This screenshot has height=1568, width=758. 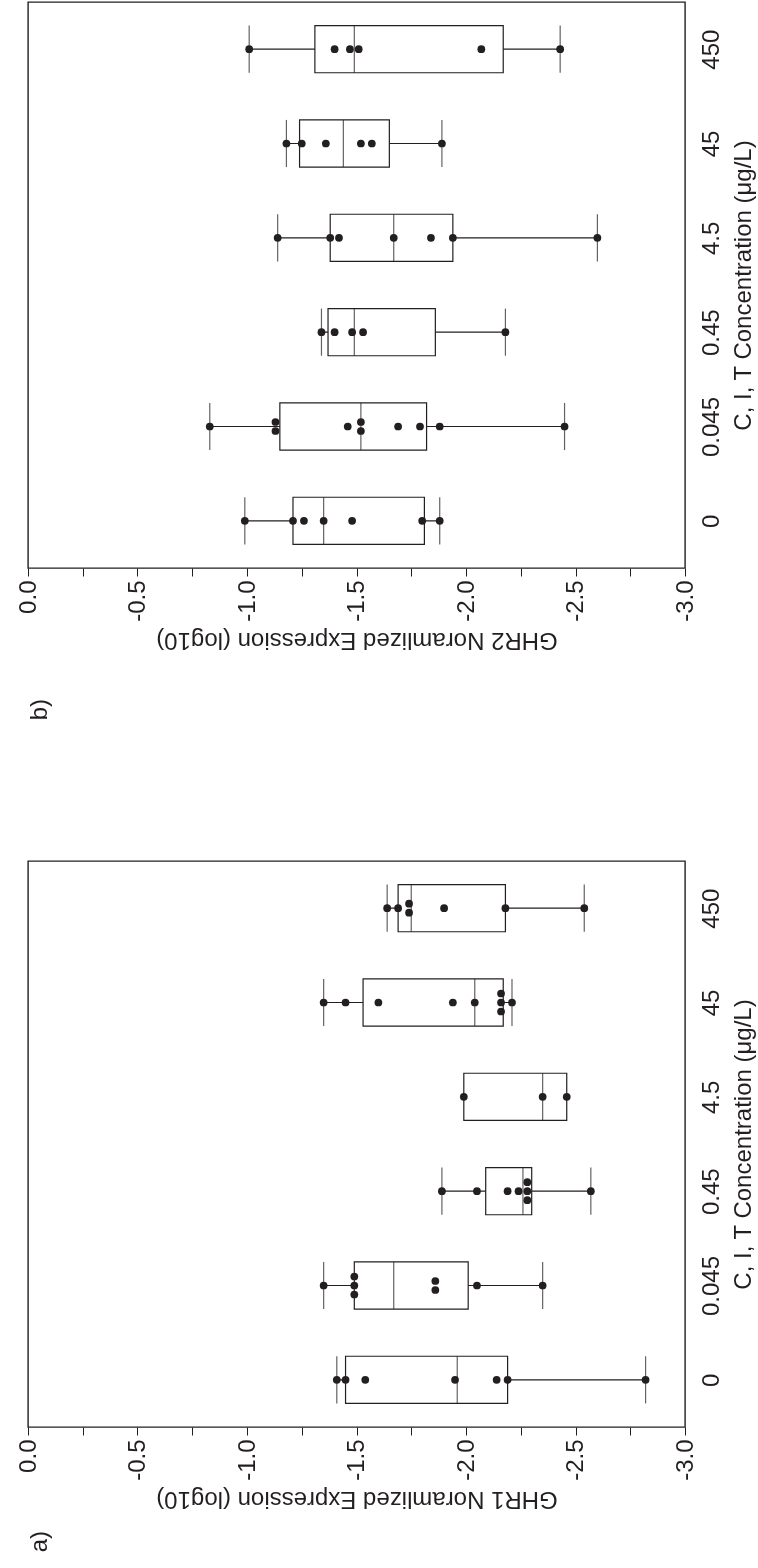 I want to click on text: b), so click(x=38, y=710).